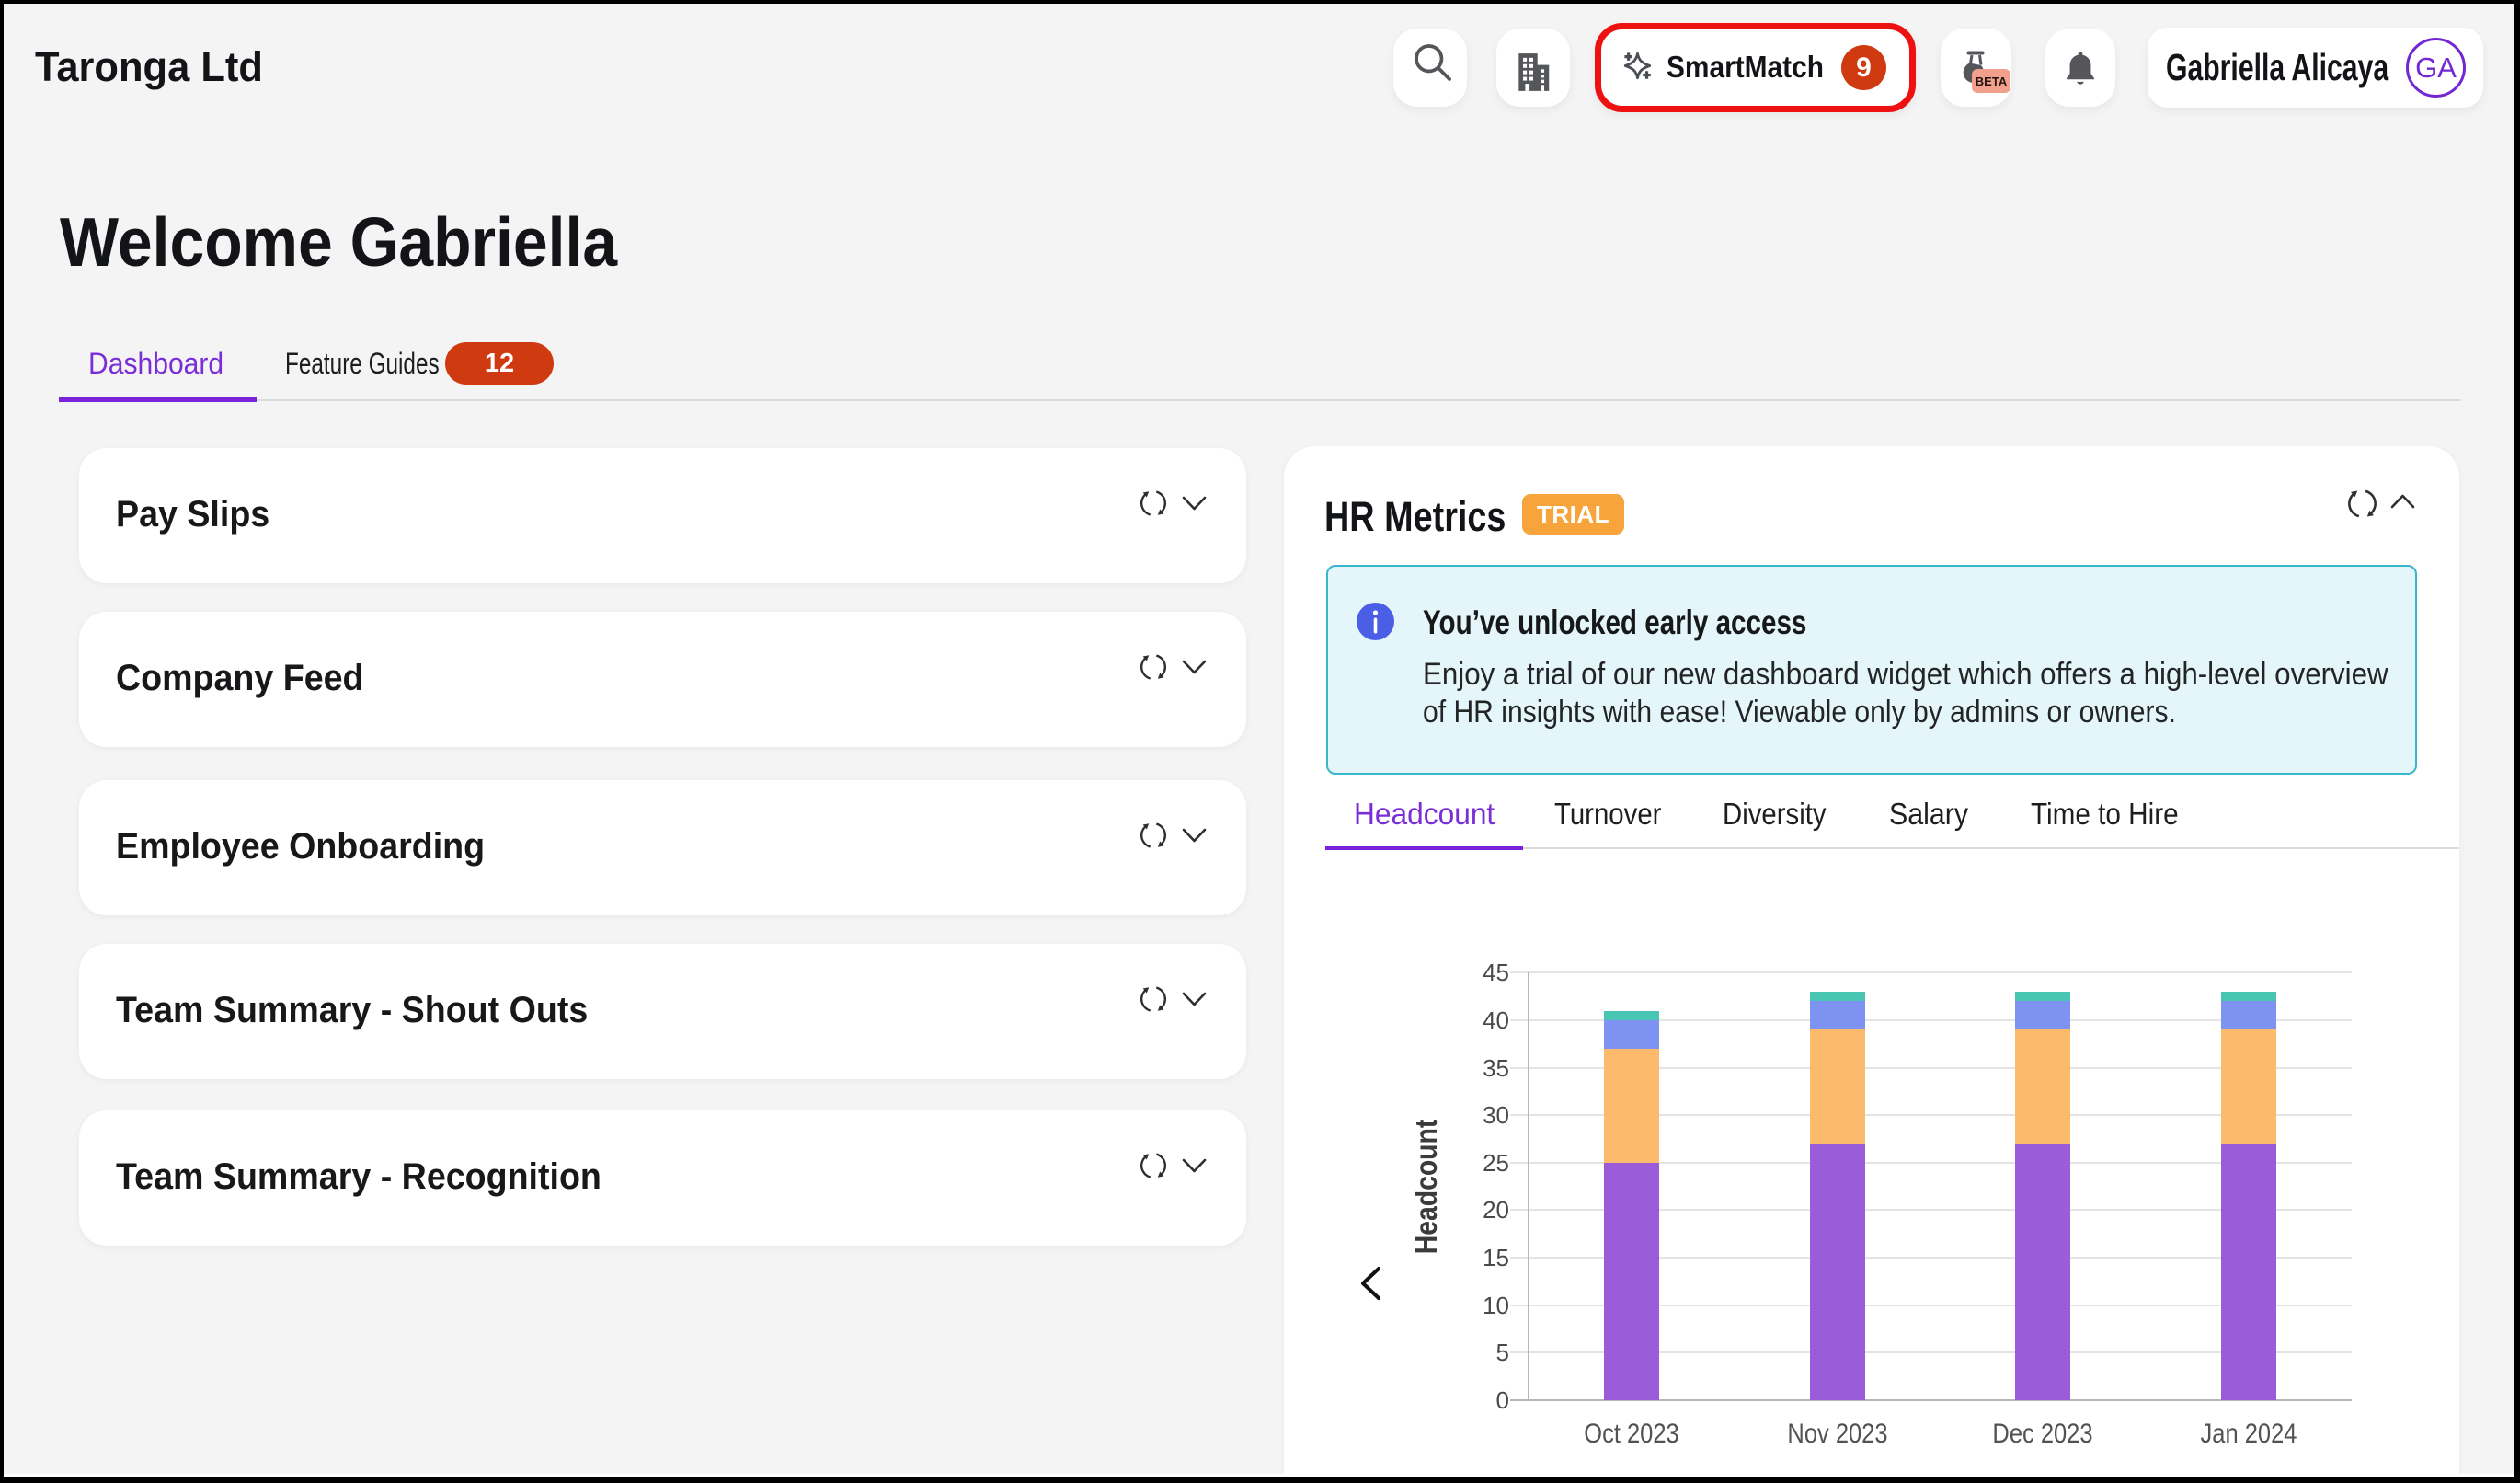  Describe the element at coordinates (1502, 1352) in the screenshot. I see `svg-text: 5` at that location.